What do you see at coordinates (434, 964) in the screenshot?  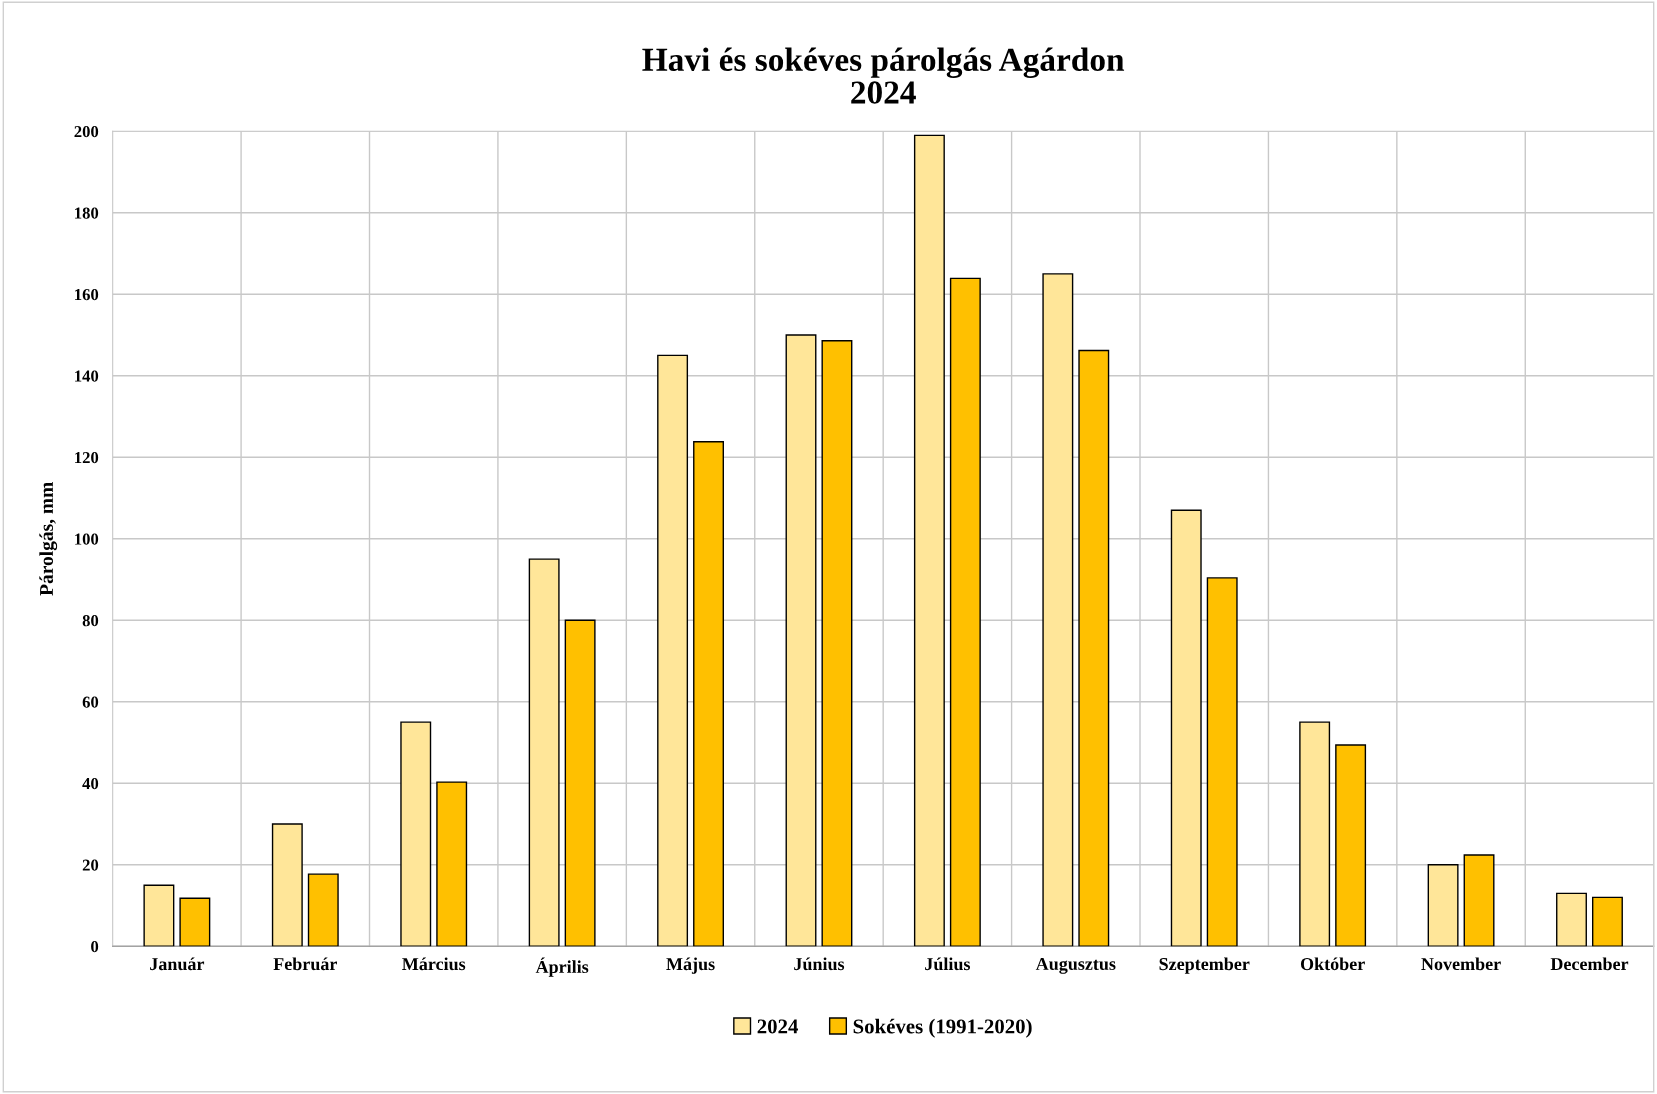 I see `x-tick-label: Március` at bounding box center [434, 964].